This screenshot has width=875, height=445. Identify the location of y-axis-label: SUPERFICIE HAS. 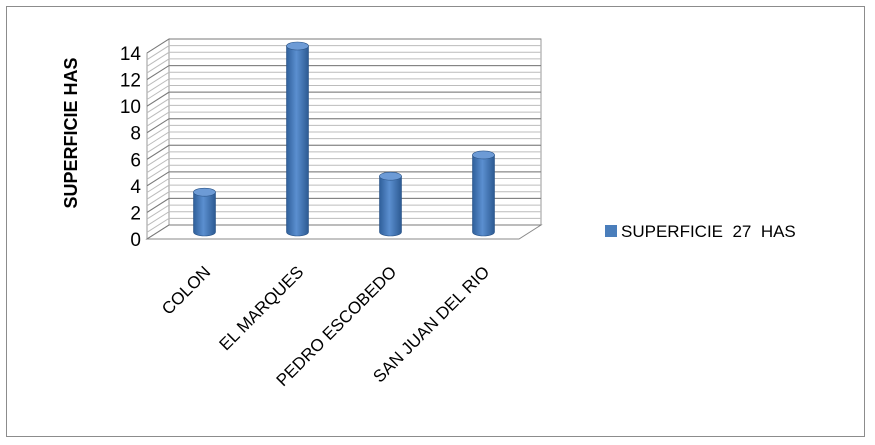
(71, 132).